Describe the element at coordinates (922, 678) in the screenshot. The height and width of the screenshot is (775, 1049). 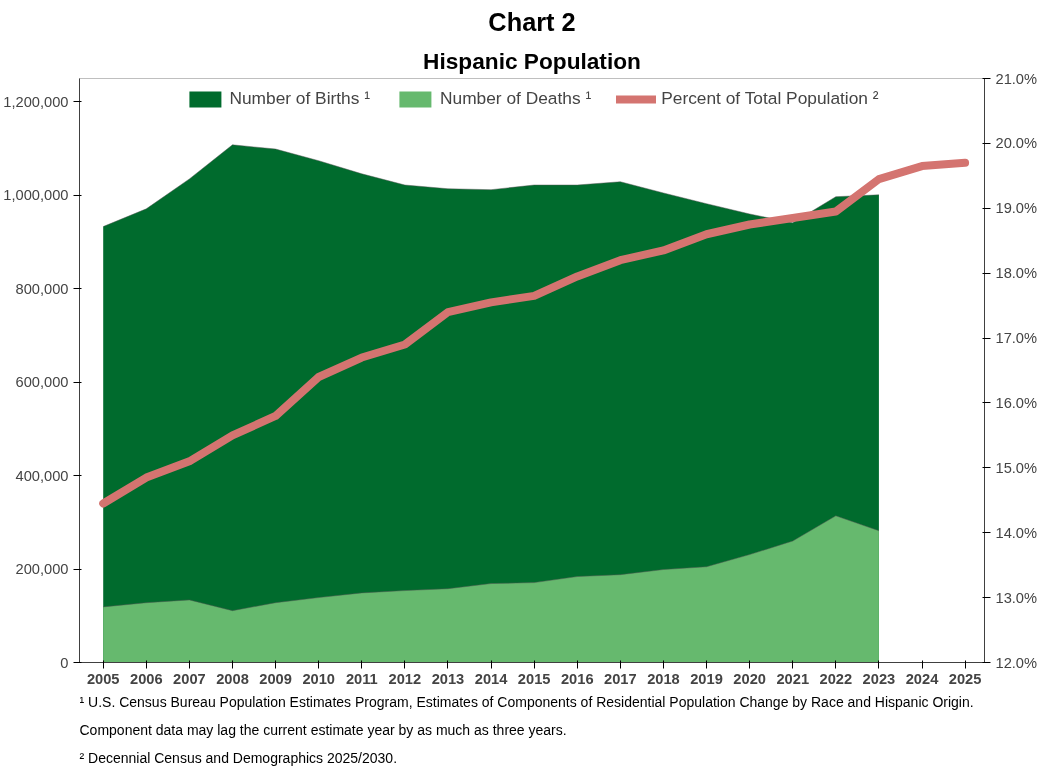
I see `x-tick-label: 2024` at that location.